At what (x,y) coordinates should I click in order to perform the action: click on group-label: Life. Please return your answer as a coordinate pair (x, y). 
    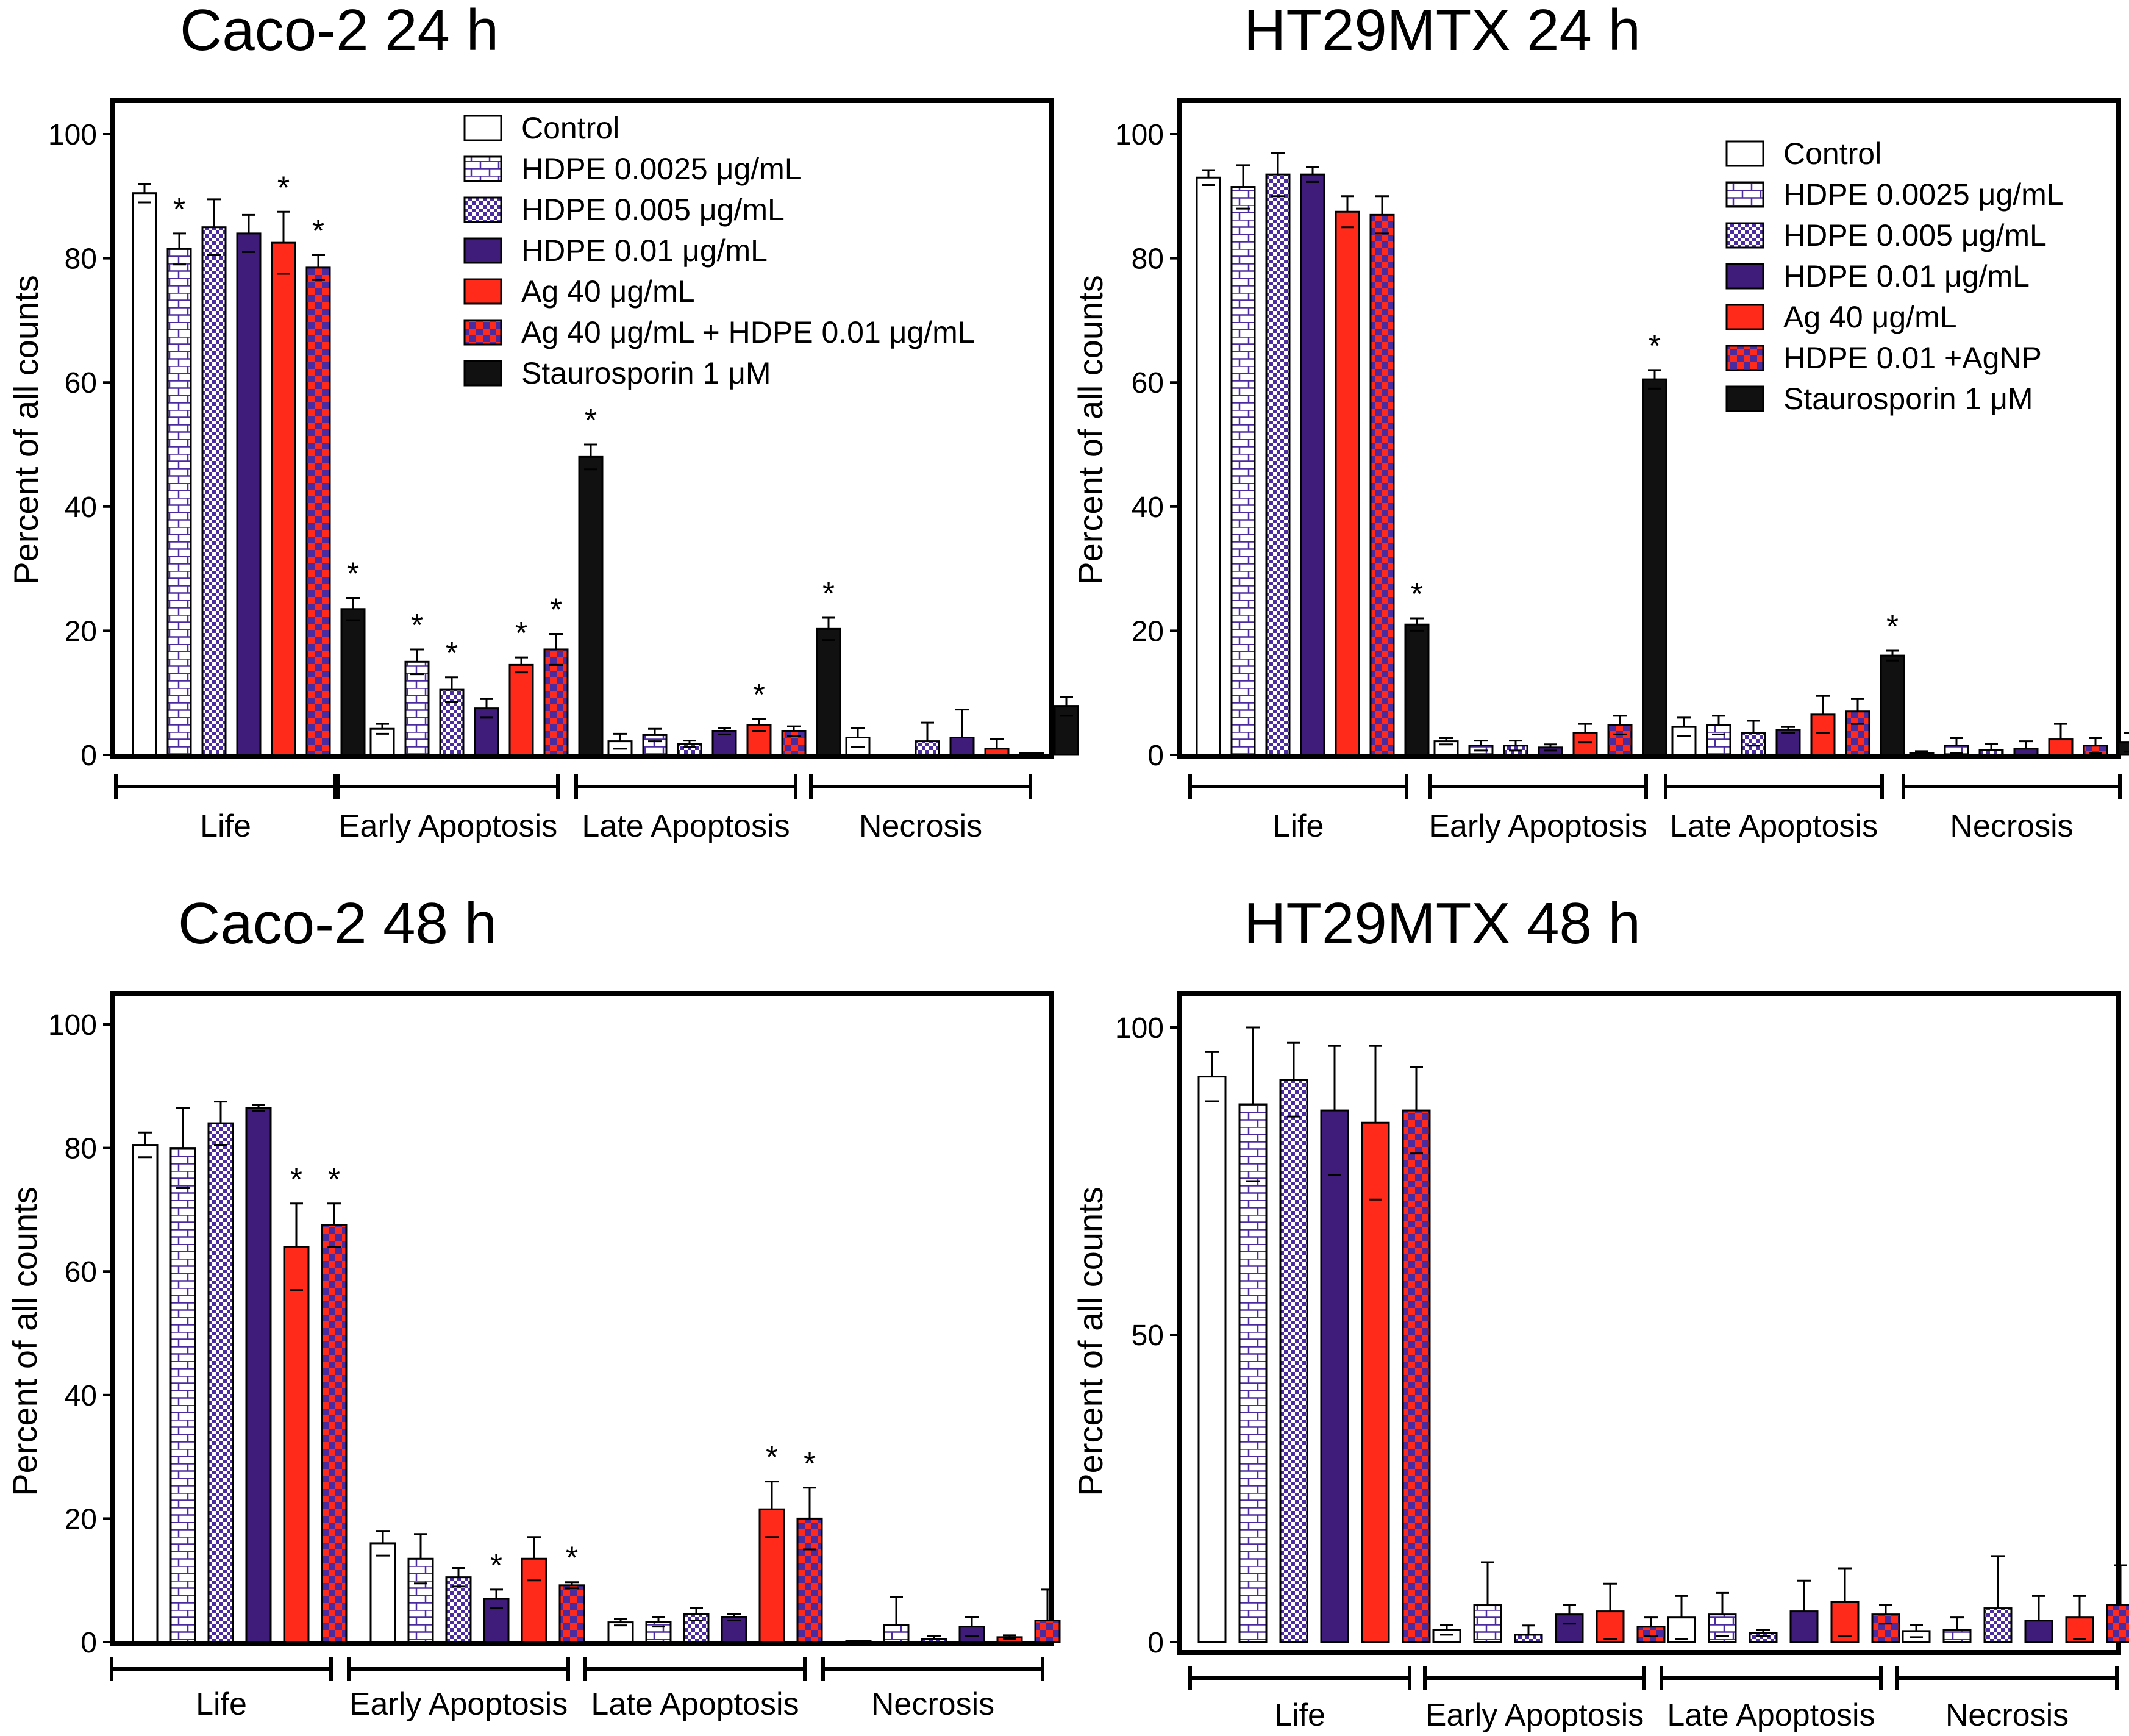
    Looking at the image, I should click on (1299, 1715).